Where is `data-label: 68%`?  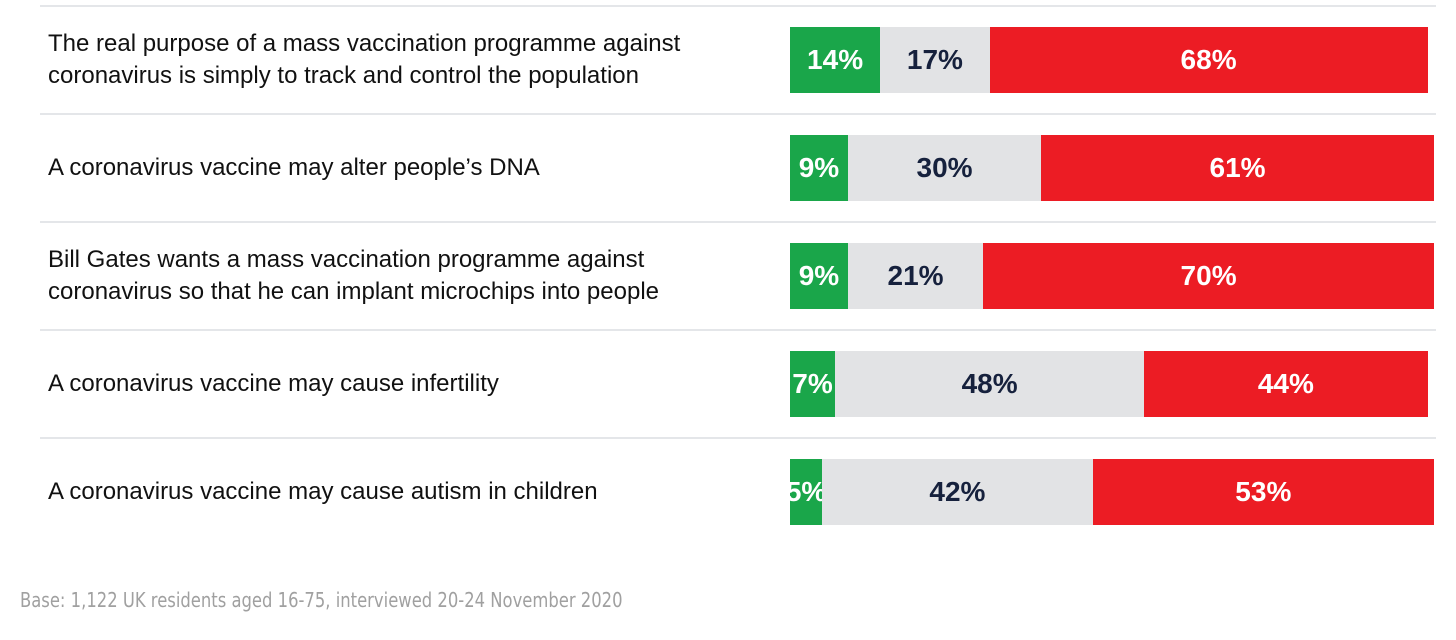 data-label: 68% is located at coordinates (1208, 59).